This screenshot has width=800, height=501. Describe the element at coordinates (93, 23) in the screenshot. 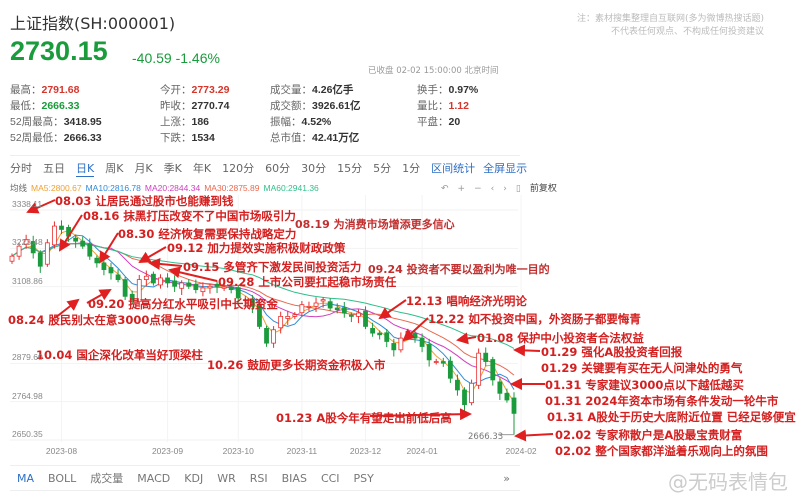

I see `page-title: 上证指数(SH:000001)` at that location.